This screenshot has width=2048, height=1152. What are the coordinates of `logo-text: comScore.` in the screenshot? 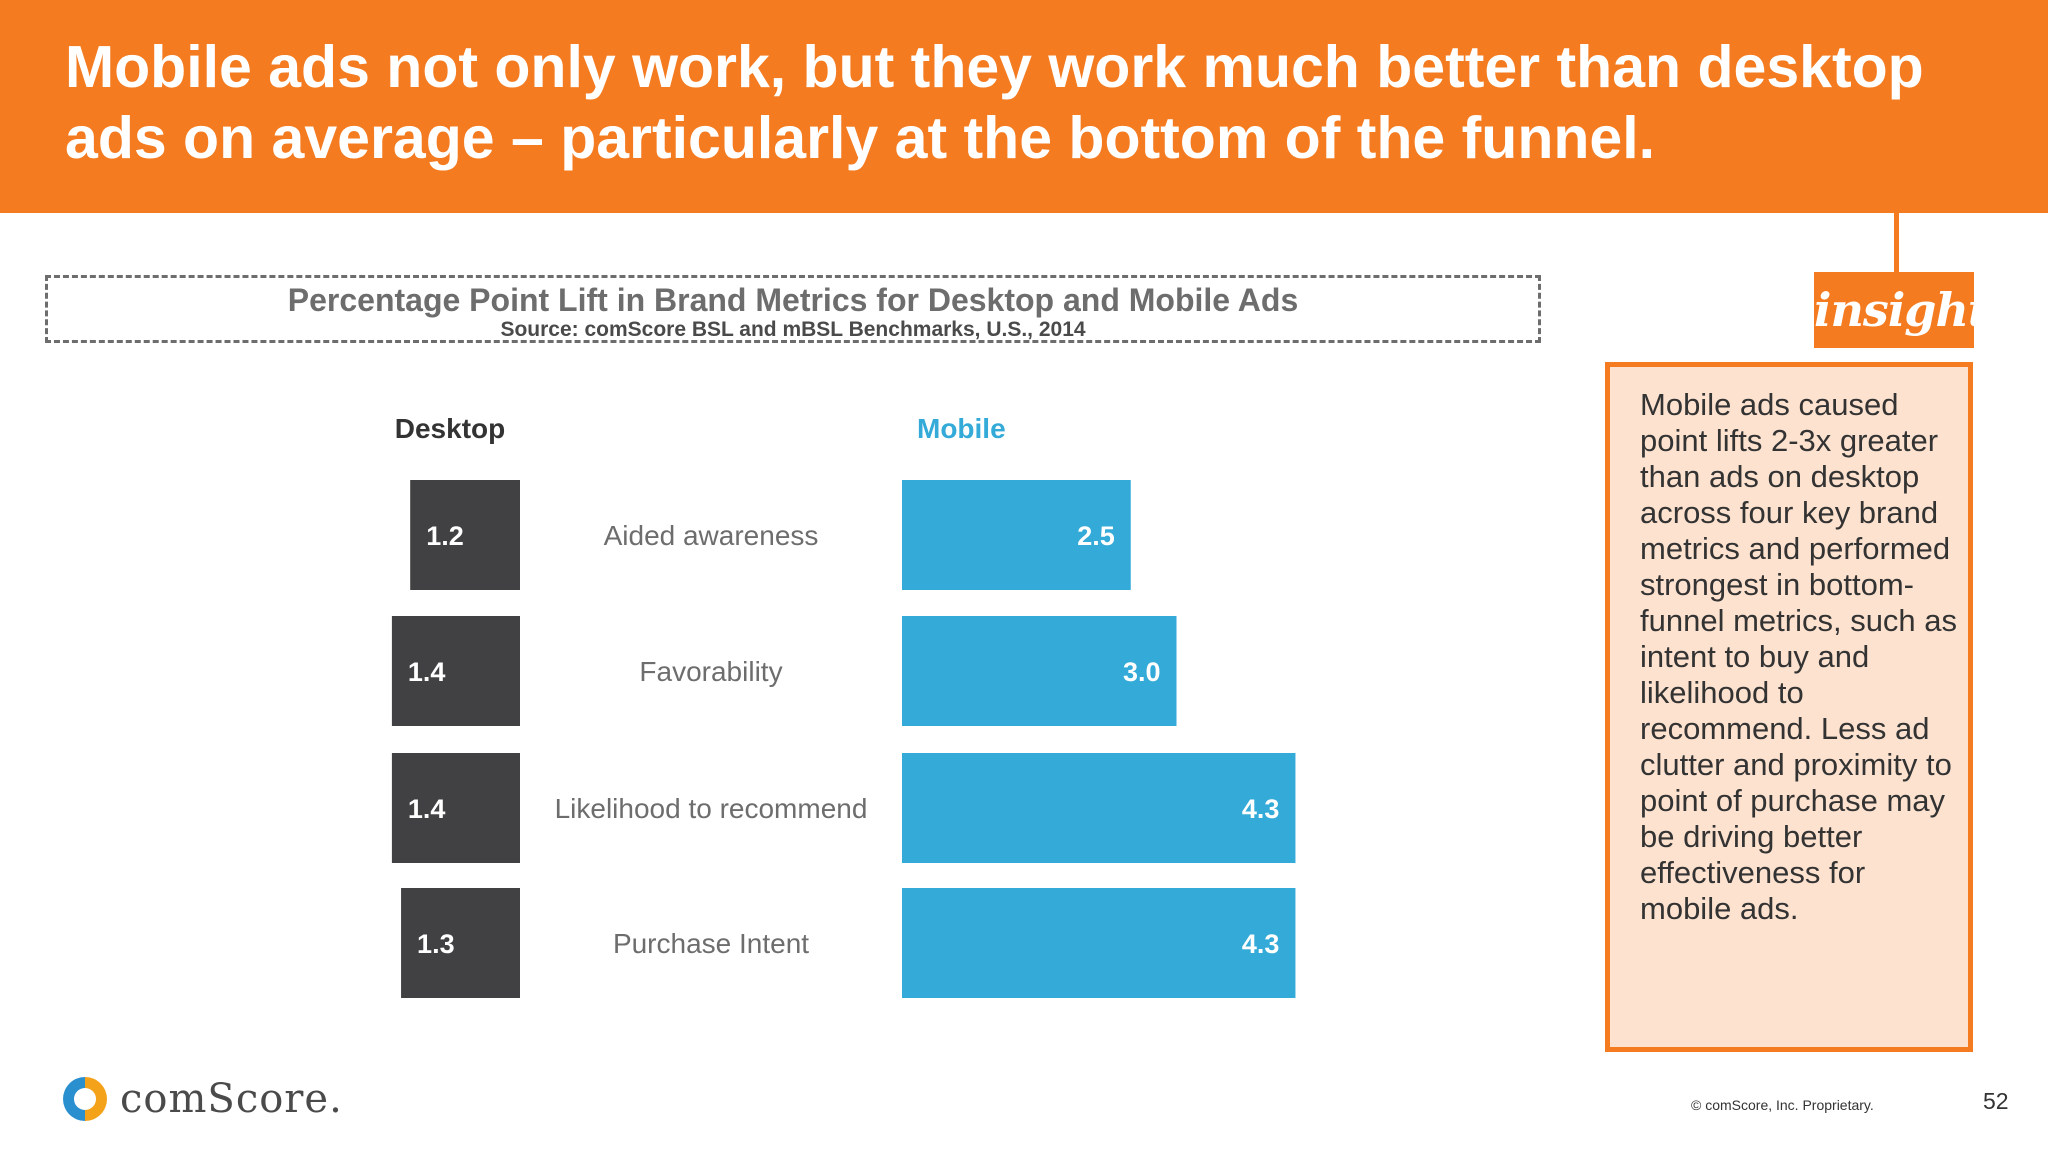 It's located at (231, 1099).